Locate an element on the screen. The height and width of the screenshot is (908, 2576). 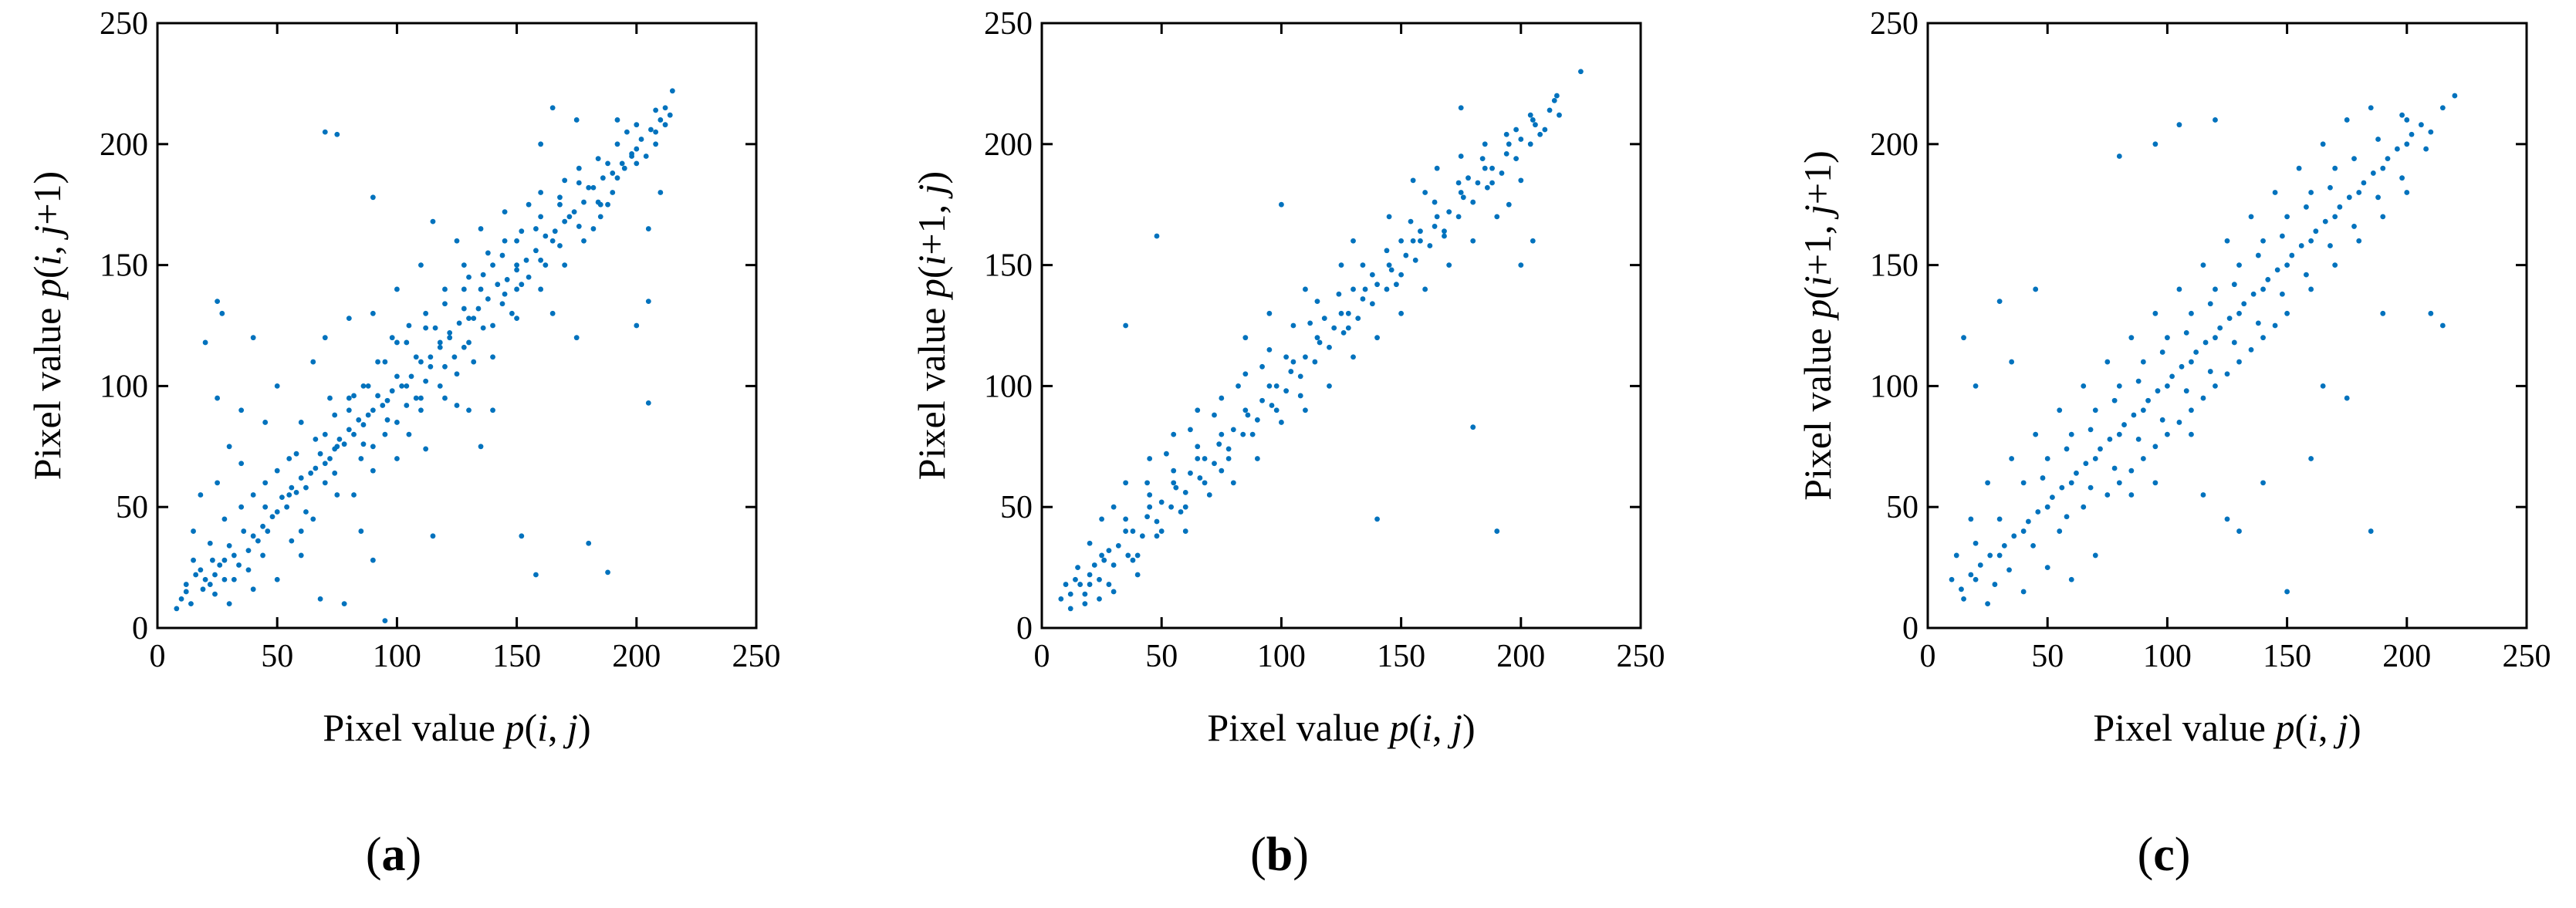
x-tick-label-c-50: 50 is located at coordinates (2047, 657).